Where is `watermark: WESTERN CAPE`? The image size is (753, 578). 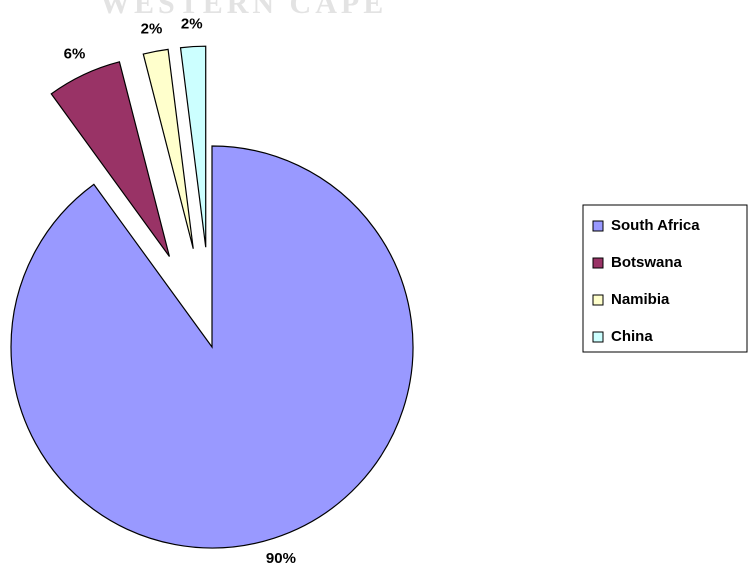 watermark: WESTERN CAPE is located at coordinates (243, 10).